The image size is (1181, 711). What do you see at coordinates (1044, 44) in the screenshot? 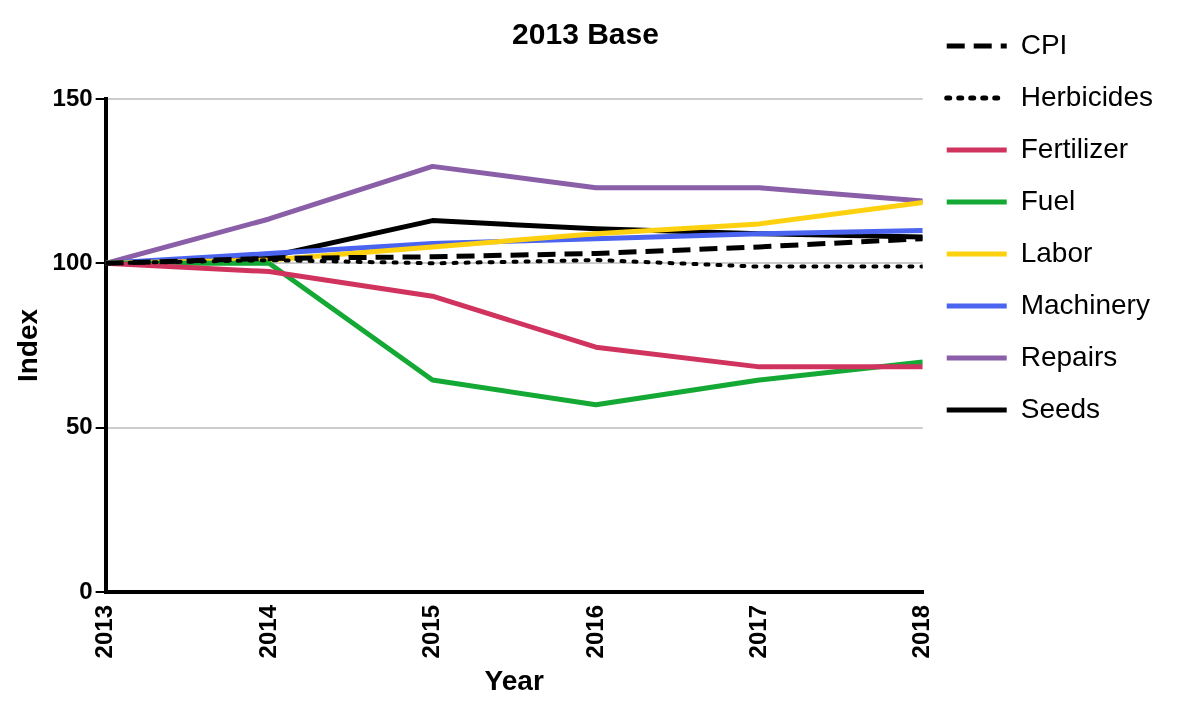
I see `legend-label: CPI` at bounding box center [1044, 44].